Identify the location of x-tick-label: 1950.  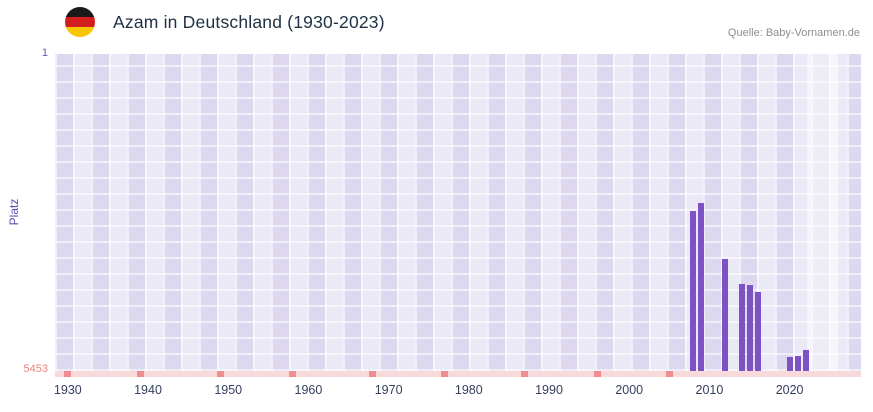
(228, 390).